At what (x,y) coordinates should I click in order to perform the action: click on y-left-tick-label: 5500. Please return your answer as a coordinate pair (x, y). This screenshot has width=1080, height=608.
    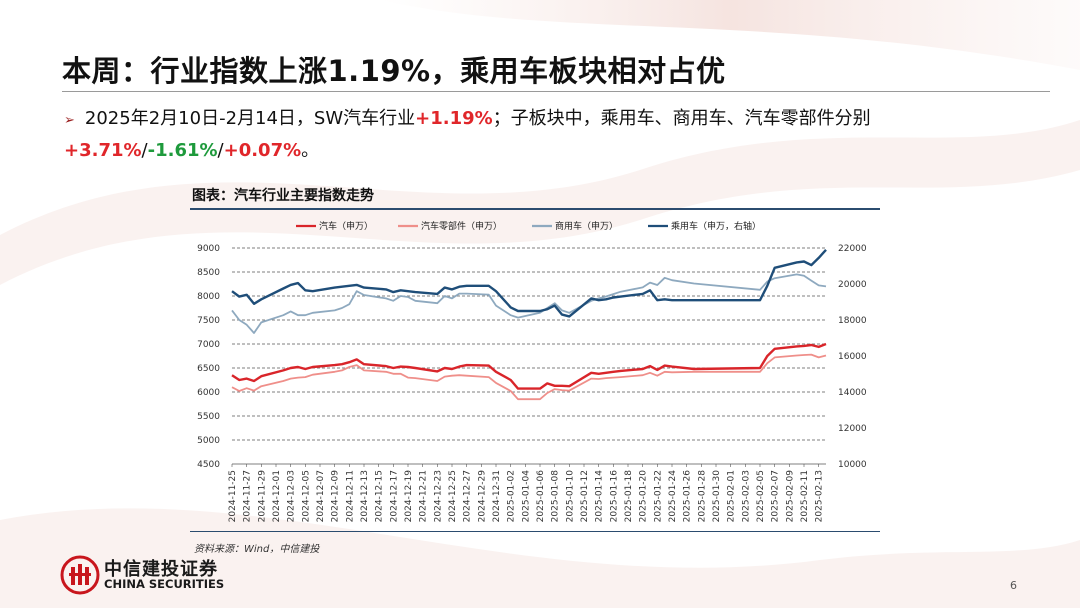
    Looking at the image, I should click on (208, 417).